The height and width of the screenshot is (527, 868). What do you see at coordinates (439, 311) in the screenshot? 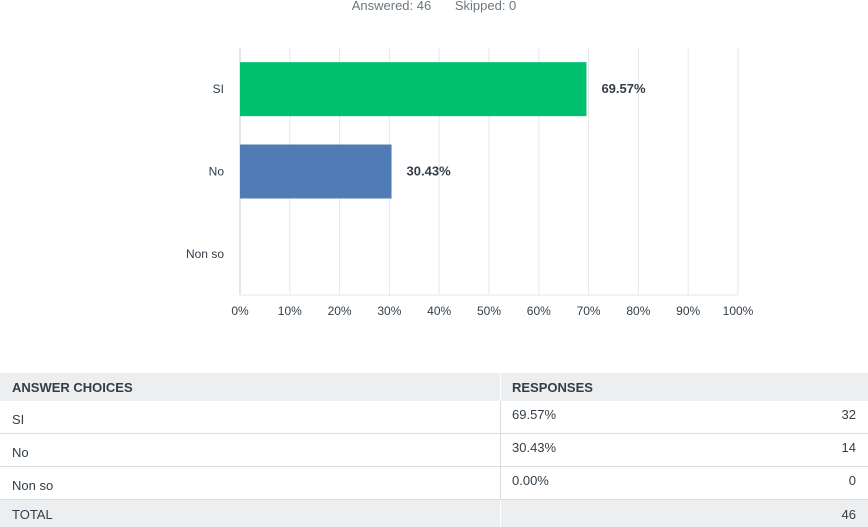
I see `x-tick-label: 40%` at bounding box center [439, 311].